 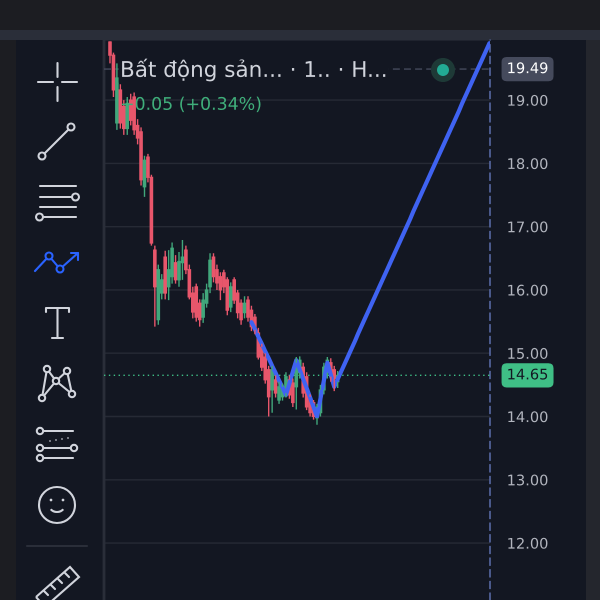 What do you see at coordinates (528, 68) in the screenshot?
I see `ref-line-label: 19.49` at bounding box center [528, 68].